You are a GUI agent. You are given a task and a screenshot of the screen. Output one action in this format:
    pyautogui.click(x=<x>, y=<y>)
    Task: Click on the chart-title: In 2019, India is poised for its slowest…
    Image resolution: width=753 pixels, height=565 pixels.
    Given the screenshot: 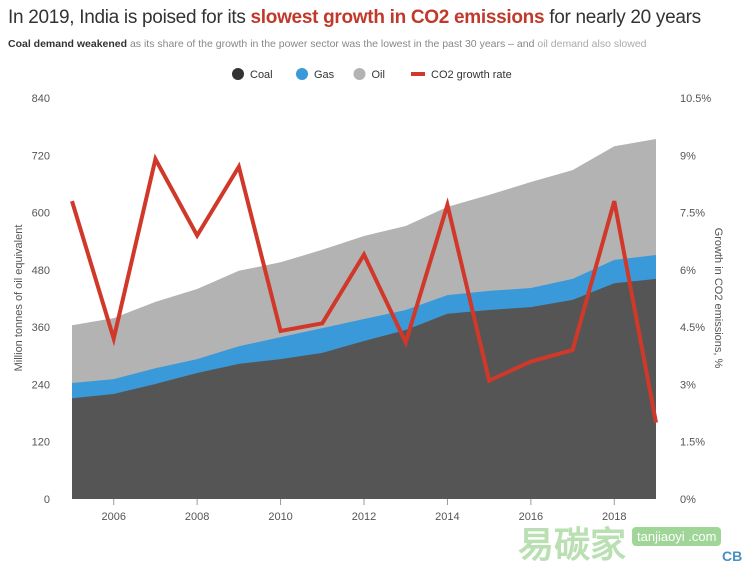 What is the action you would take?
    pyautogui.click(x=354, y=17)
    